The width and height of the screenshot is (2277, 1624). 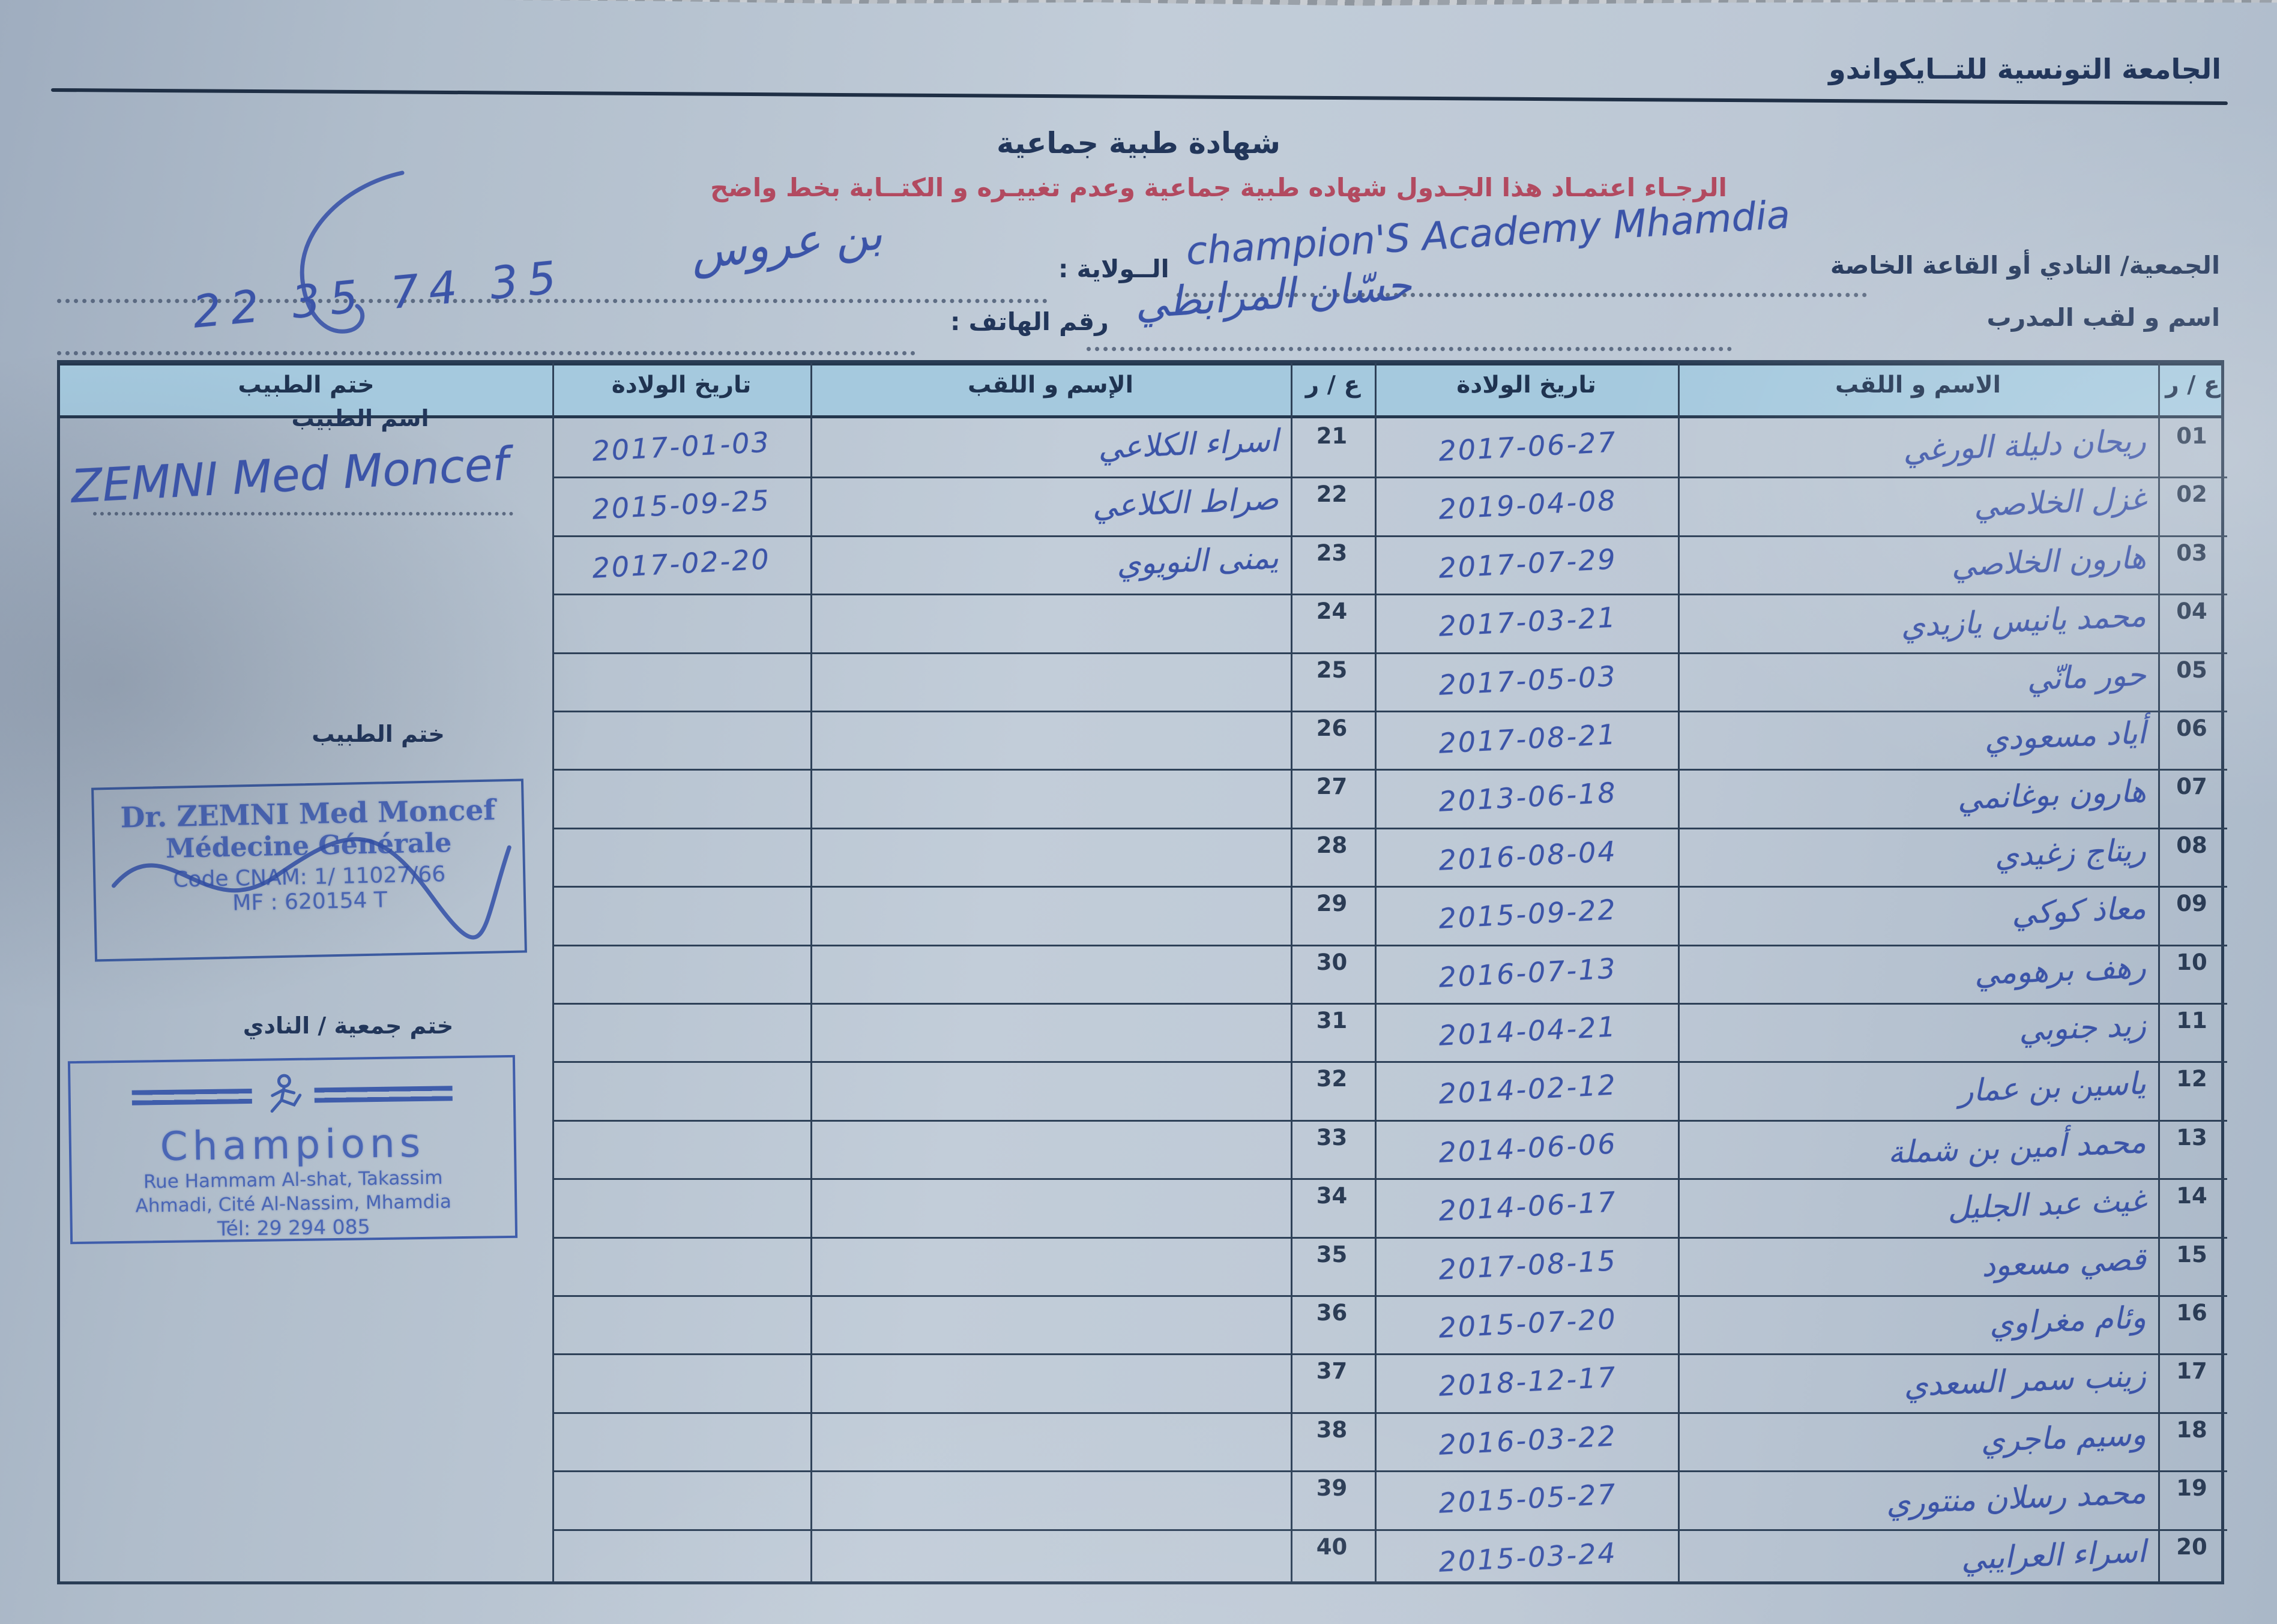 What do you see at coordinates (2191, 1429) in the screenshot?
I see `row-number-cell: 18` at bounding box center [2191, 1429].